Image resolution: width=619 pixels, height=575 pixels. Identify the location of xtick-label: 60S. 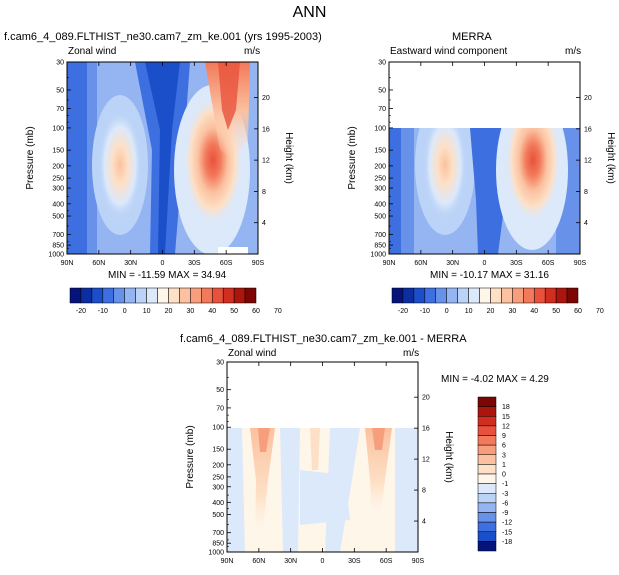
(226, 263).